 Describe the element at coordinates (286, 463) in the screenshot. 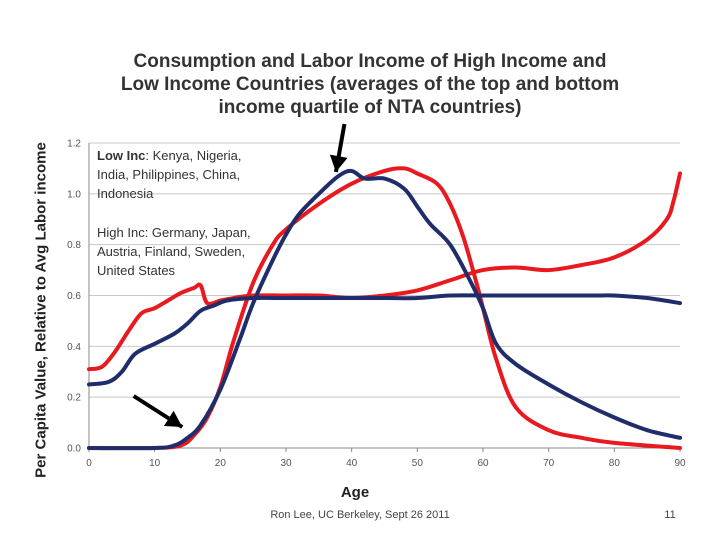

I see `x-tick-label: 30` at that location.